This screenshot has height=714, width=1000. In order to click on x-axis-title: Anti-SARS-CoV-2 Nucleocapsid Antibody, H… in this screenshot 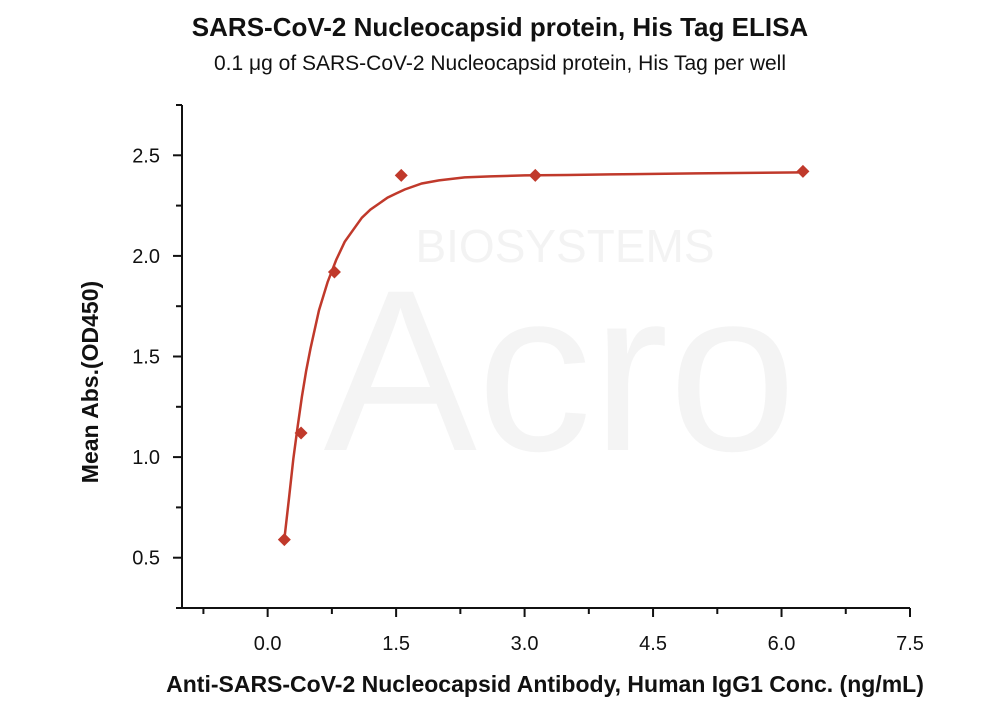, I will do `click(545, 684)`.